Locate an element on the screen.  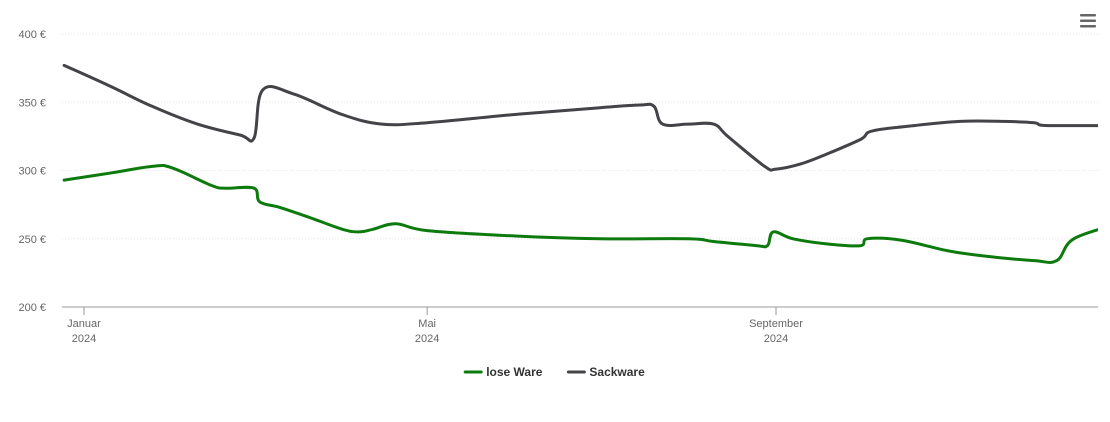
y-axis: 200 € 250 € 300 € 350 € 400 € is located at coordinates (32, 171).